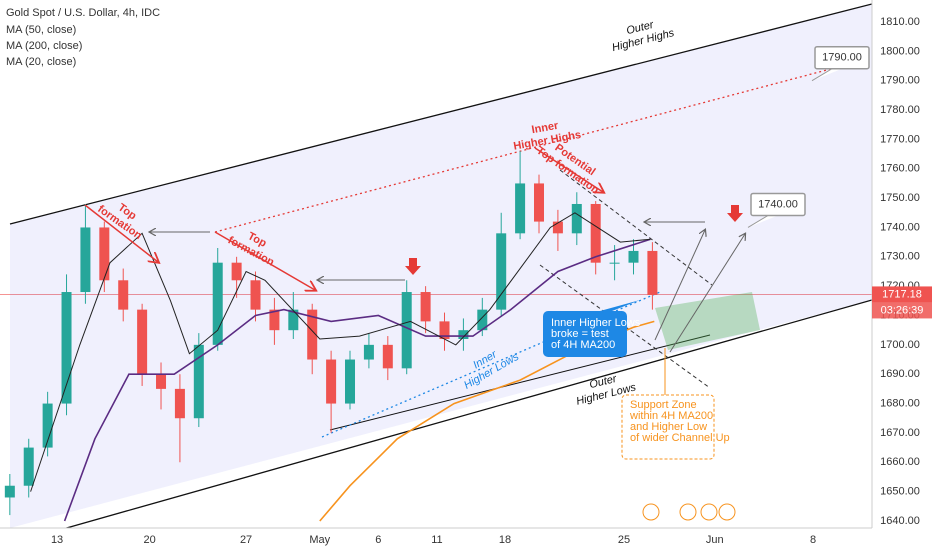  I want to click on y-tick-label: 1780.00, so click(900, 110).